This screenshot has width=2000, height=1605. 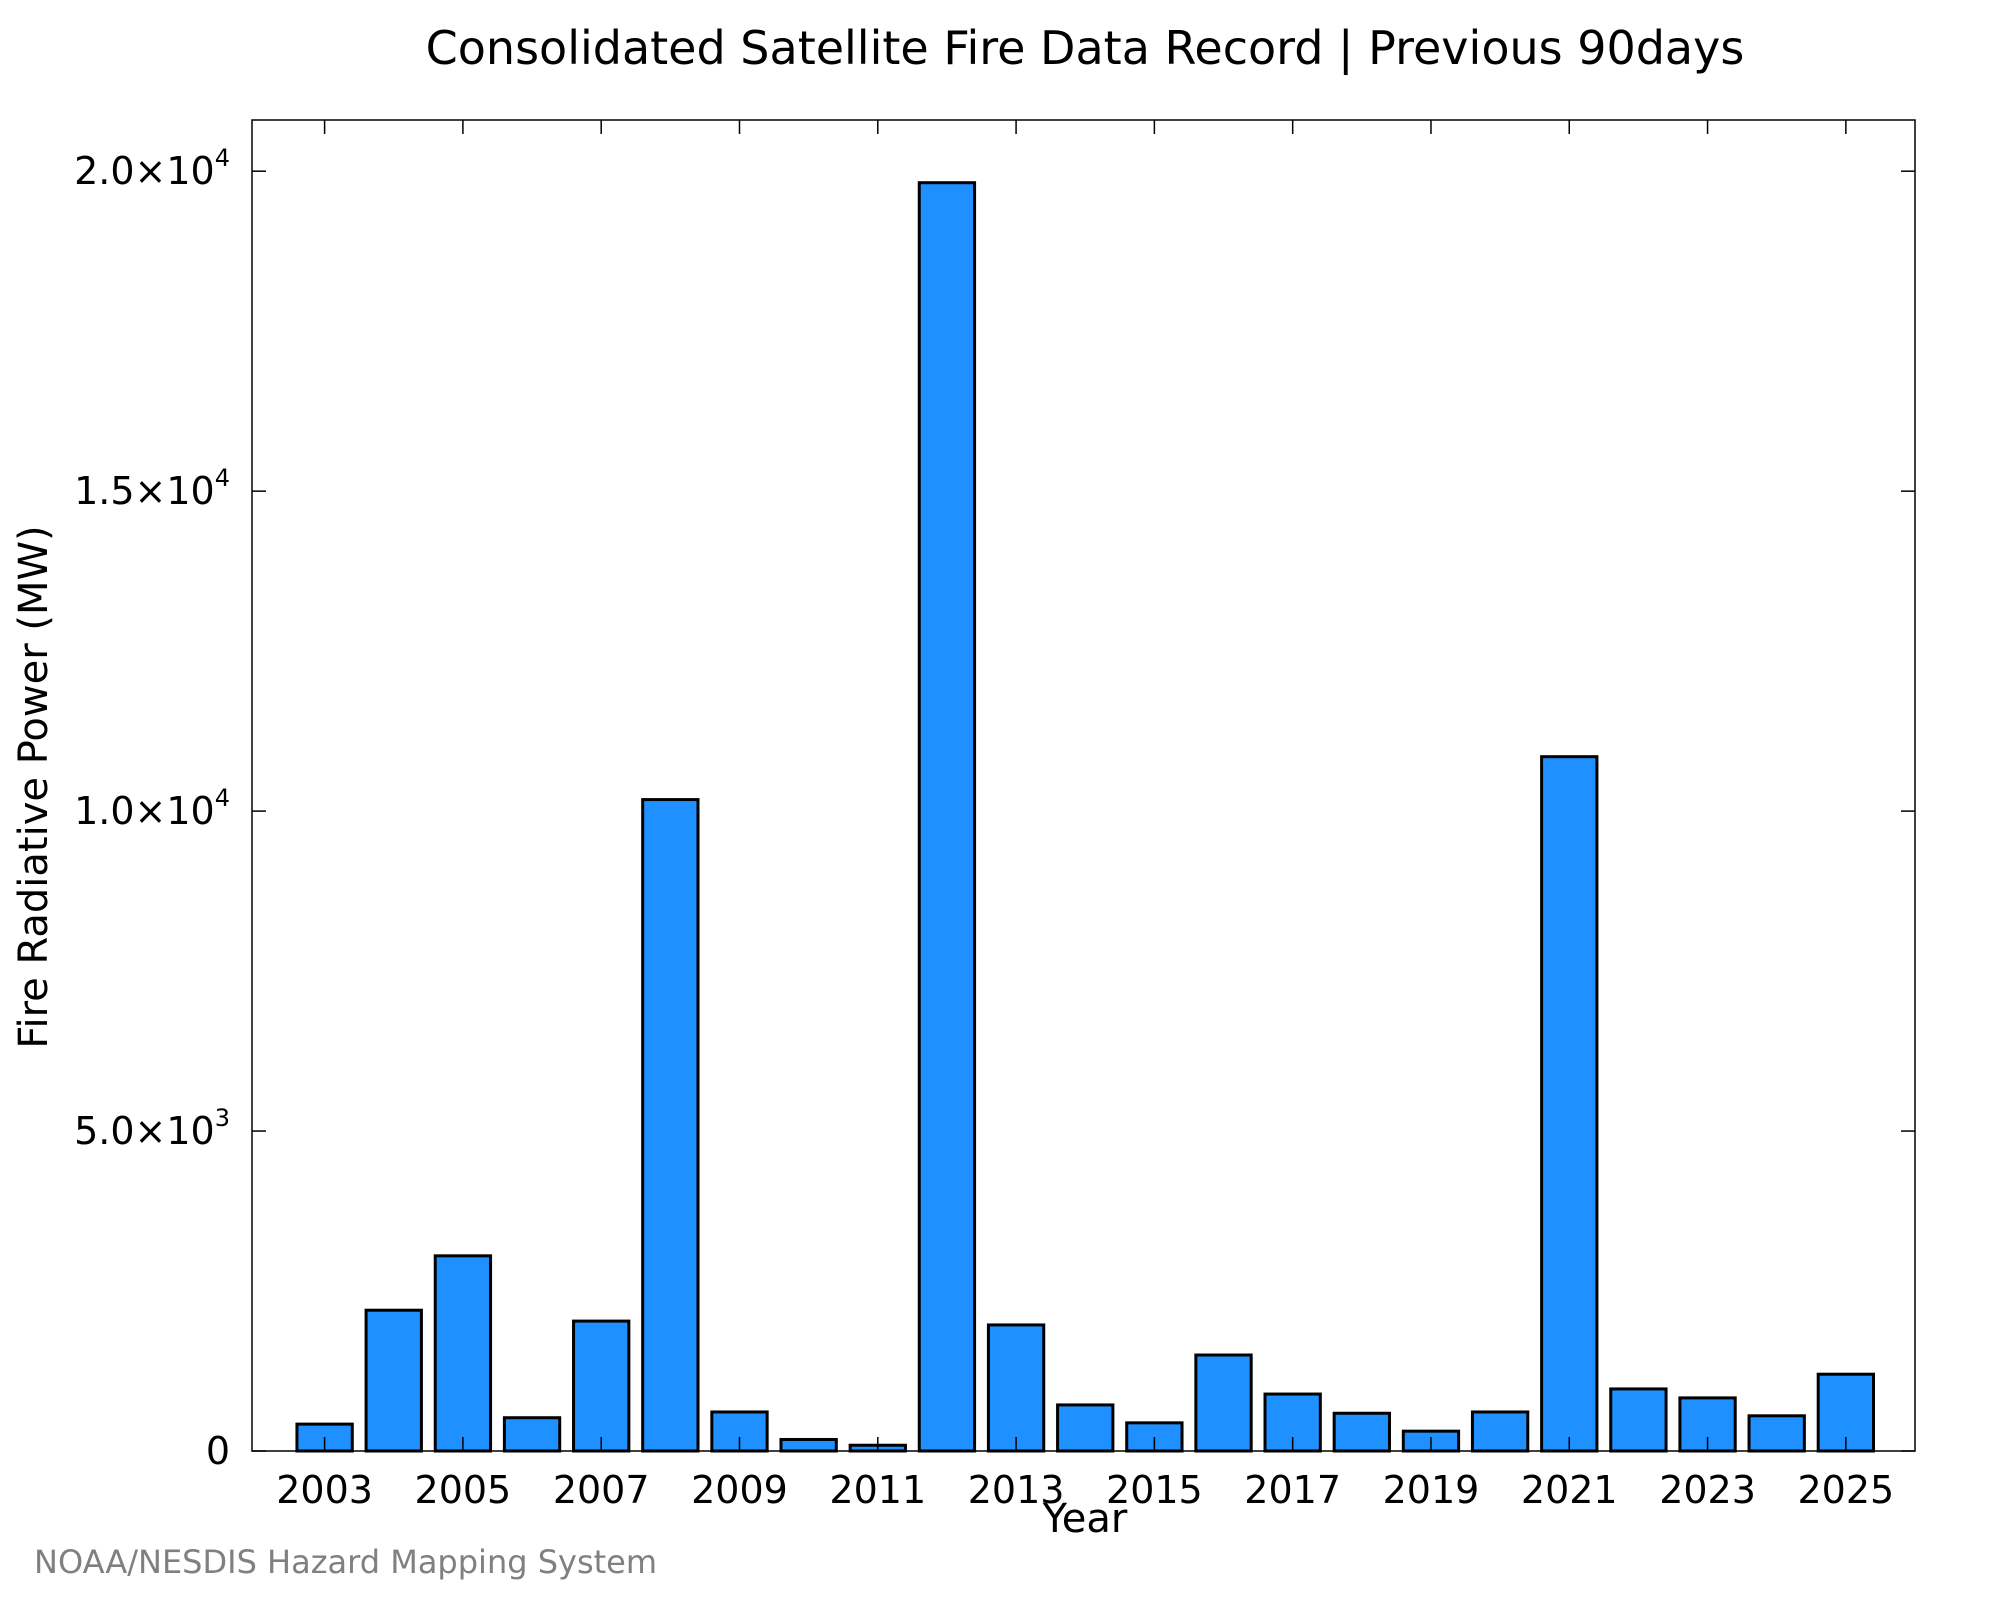 I want to click on y-tick-label: 1.0×10⁴, so click(x=152, y=808).